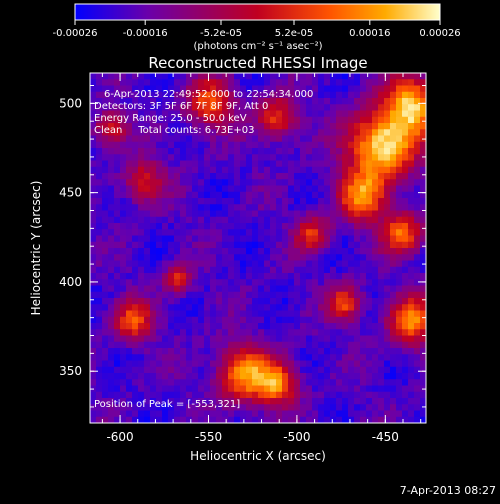  What do you see at coordinates (119, 437) in the screenshot?
I see `x-tick-label: -600` at bounding box center [119, 437].